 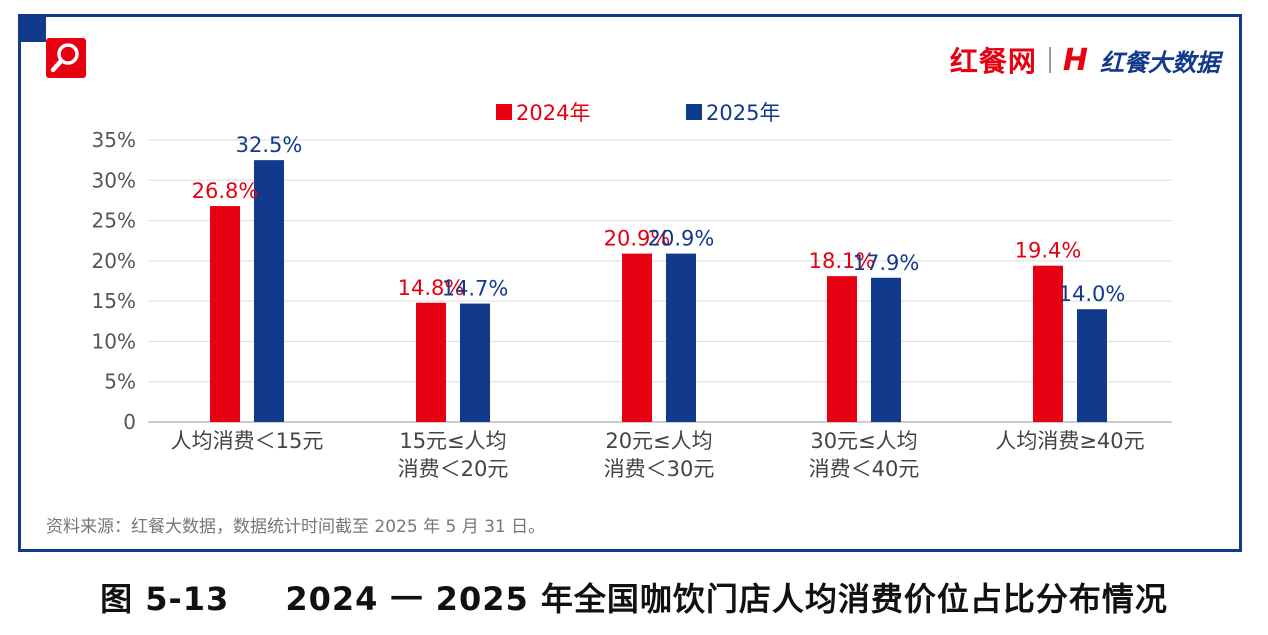 What do you see at coordinates (114, 301) in the screenshot?
I see `y-tick-label: 15%` at bounding box center [114, 301].